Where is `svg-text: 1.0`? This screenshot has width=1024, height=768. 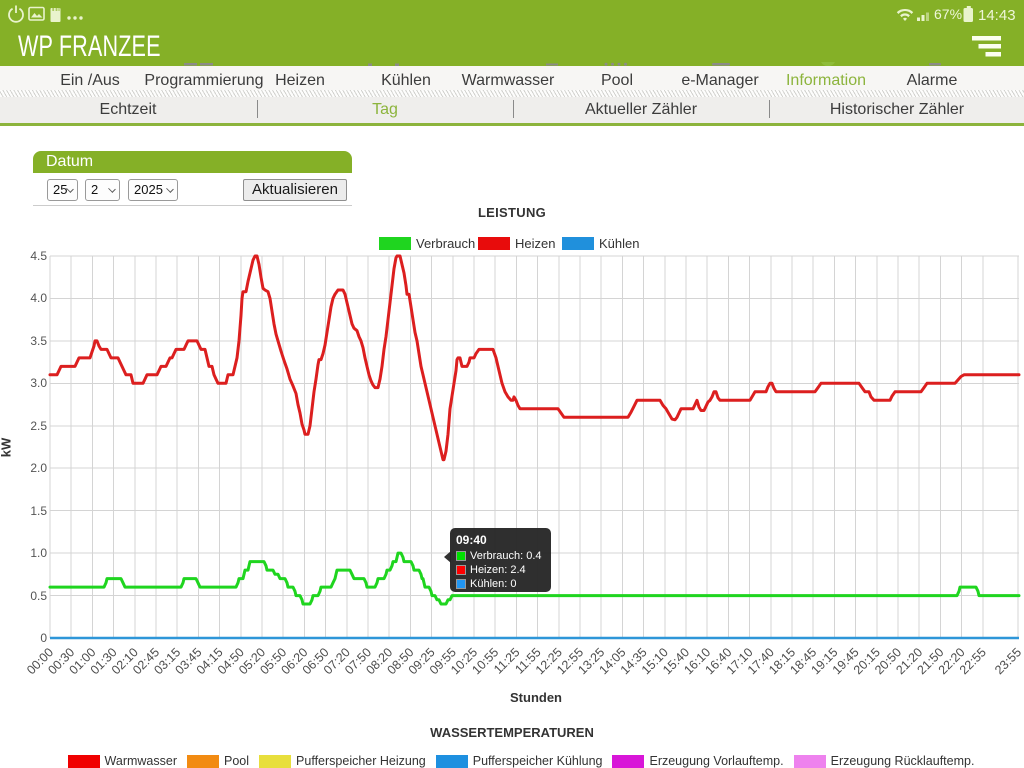 svg-text: 1.0 is located at coordinates (38, 553).